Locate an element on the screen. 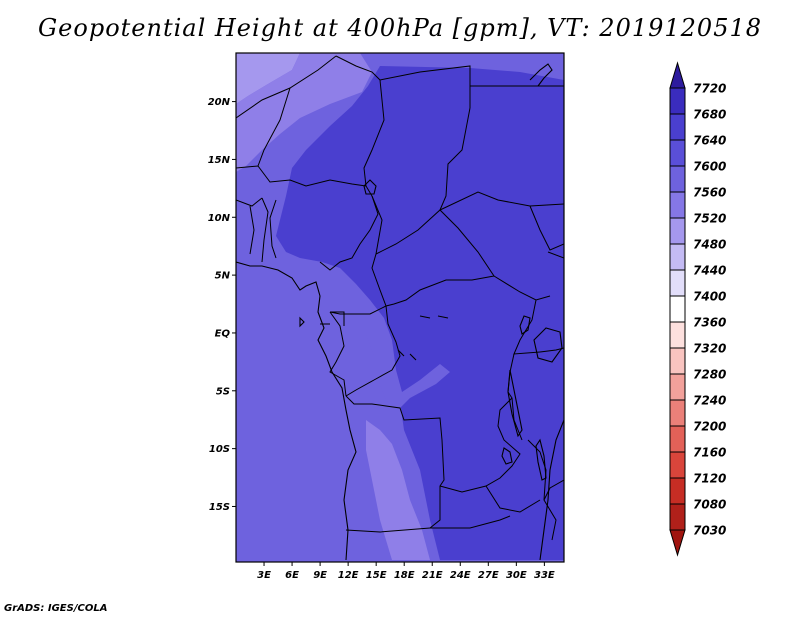 The height and width of the screenshot is (618, 800). lon-tick-label: 12E is located at coordinates (348, 575).